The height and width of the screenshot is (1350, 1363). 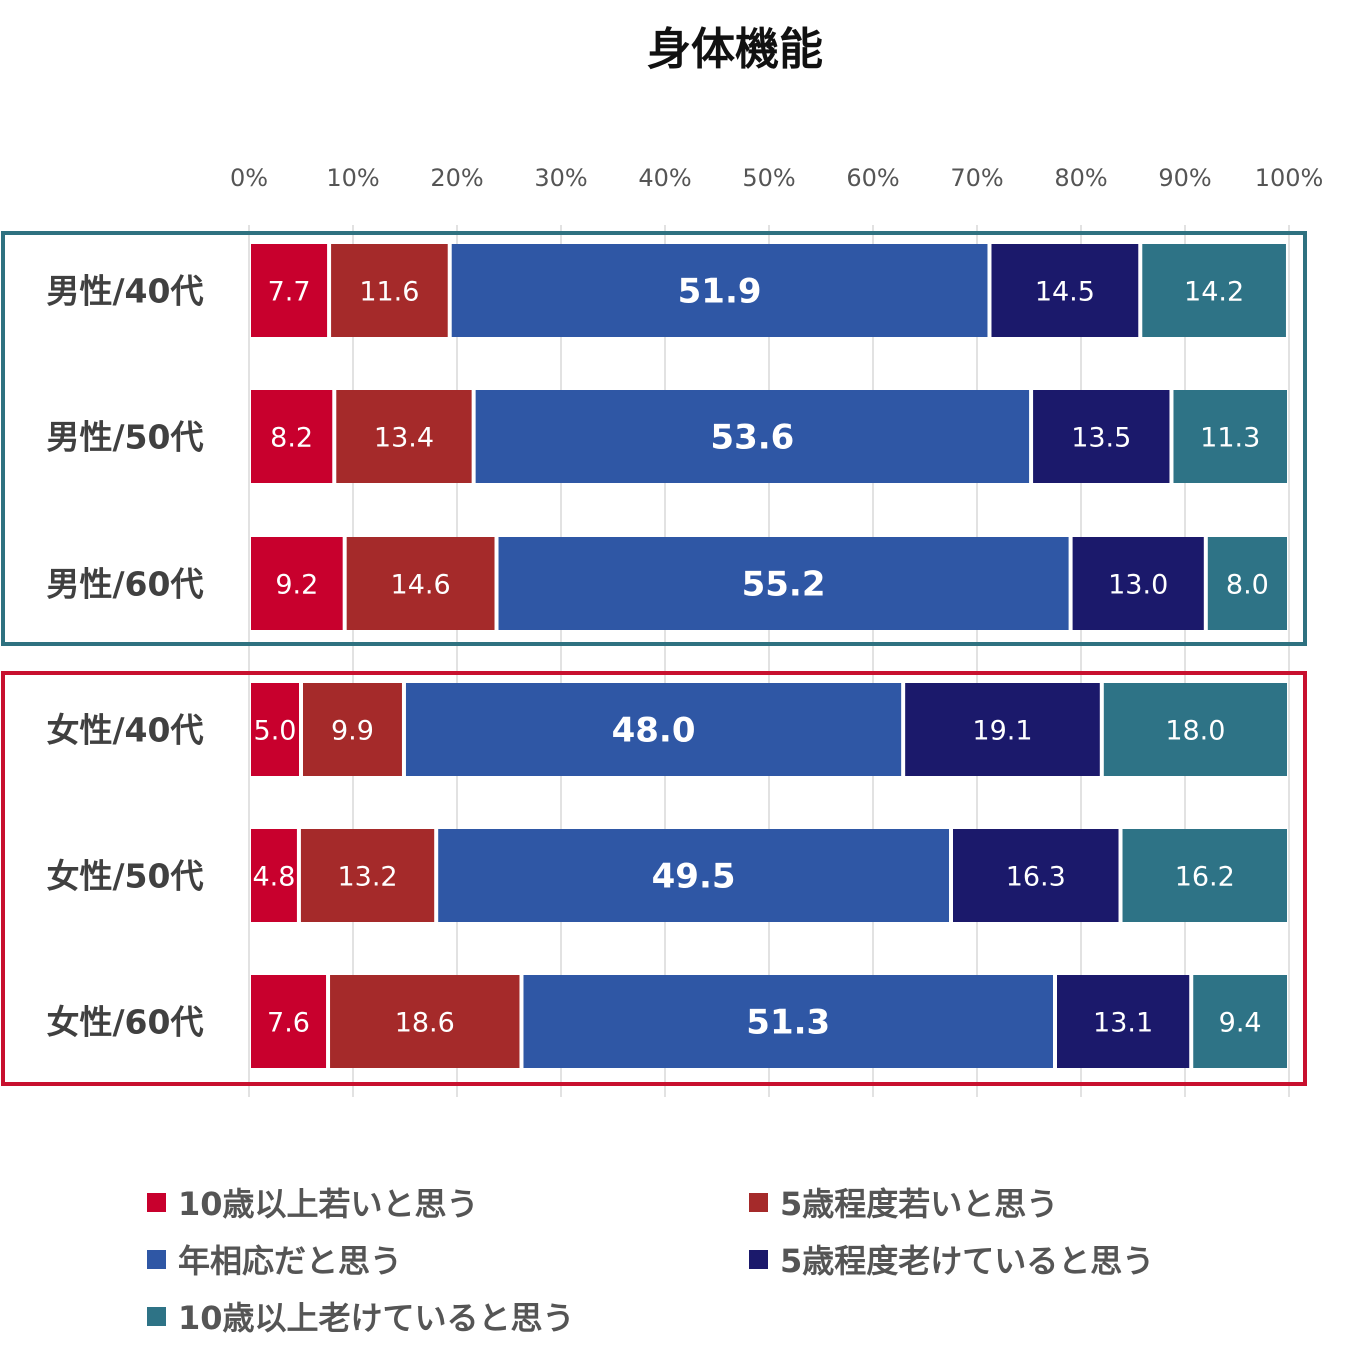 I want to click on legend-label-3: 5歳程度老けていると思う, so click(x=967, y=1261).